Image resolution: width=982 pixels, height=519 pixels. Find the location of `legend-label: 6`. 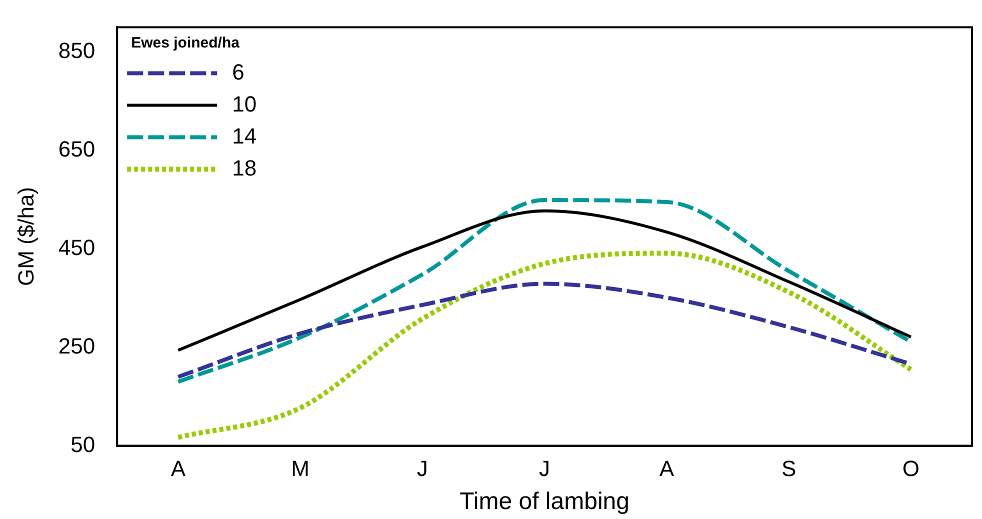

legend-label: 6 is located at coordinates (238, 71).